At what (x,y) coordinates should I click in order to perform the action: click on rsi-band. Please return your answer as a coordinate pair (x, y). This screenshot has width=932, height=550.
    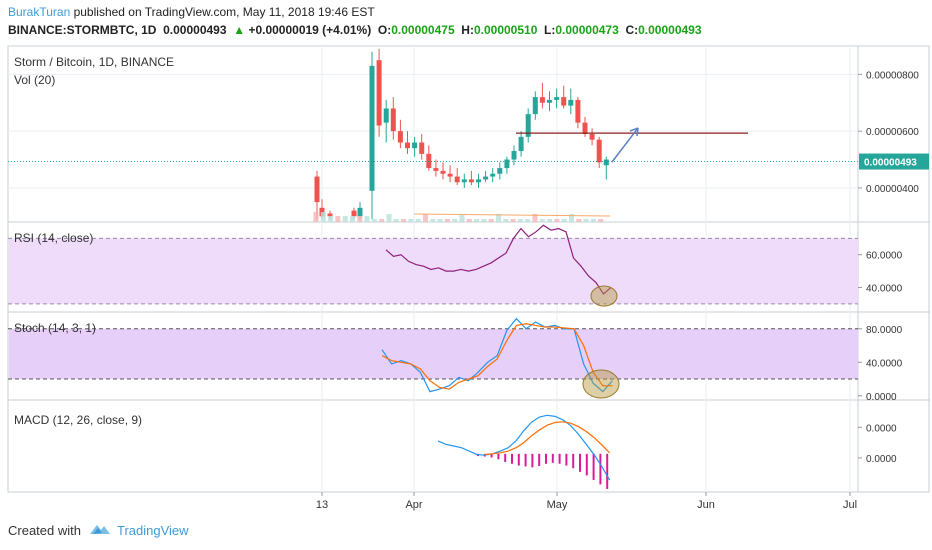
    Looking at the image, I should click on (433, 271).